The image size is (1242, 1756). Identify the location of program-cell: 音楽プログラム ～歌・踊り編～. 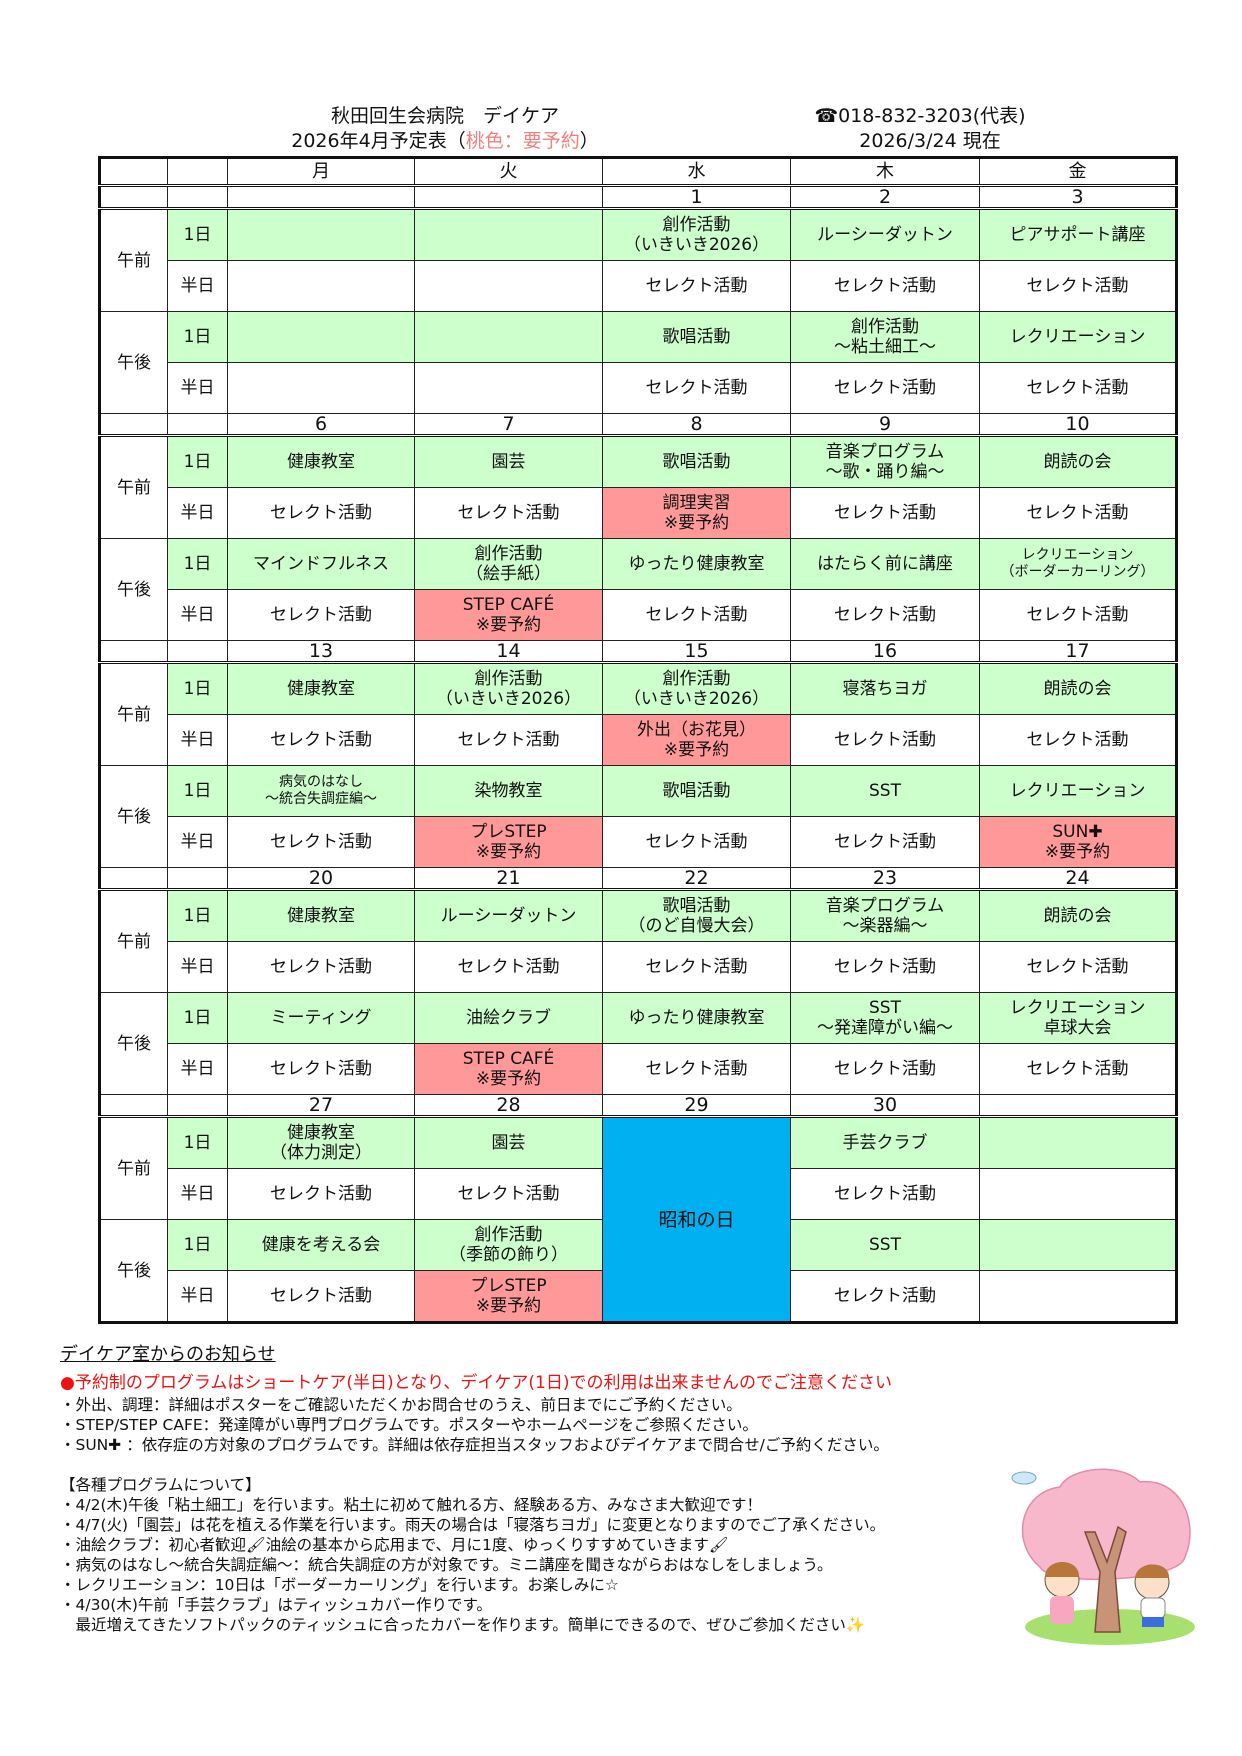
(885, 461).